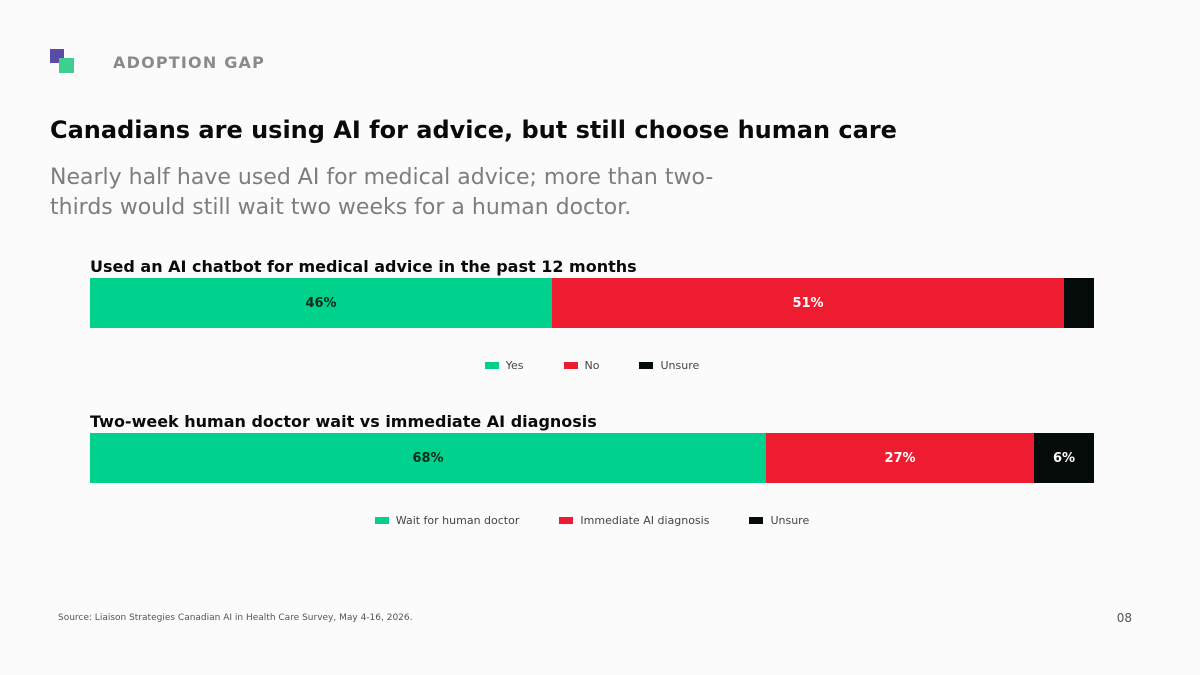 The width and height of the screenshot is (1200, 675). Describe the element at coordinates (1079, 303) in the screenshot. I see `bar-segment-unsure` at that location.